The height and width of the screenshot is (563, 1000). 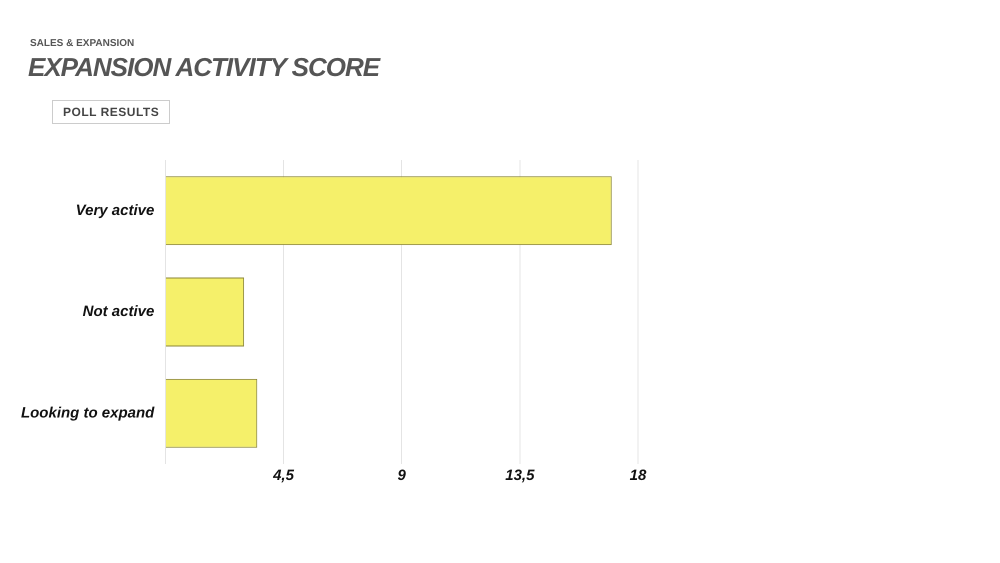 What do you see at coordinates (88, 413) in the screenshot?
I see `y-tick-label: Looking to expand` at bounding box center [88, 413].